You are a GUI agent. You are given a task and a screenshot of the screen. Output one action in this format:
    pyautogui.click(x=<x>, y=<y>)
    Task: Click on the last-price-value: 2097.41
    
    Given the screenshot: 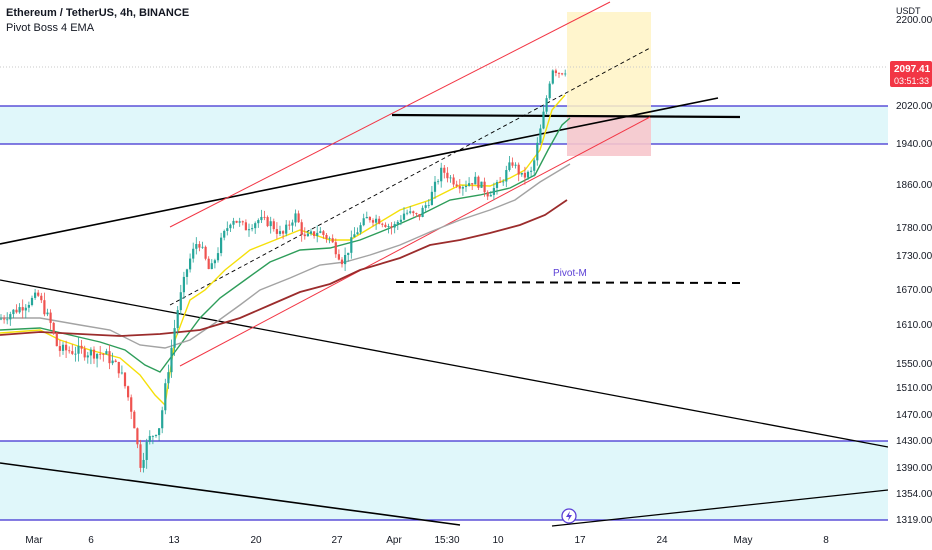 What is the action you would take?
    pyautogui.click(x=912, y=69)
    